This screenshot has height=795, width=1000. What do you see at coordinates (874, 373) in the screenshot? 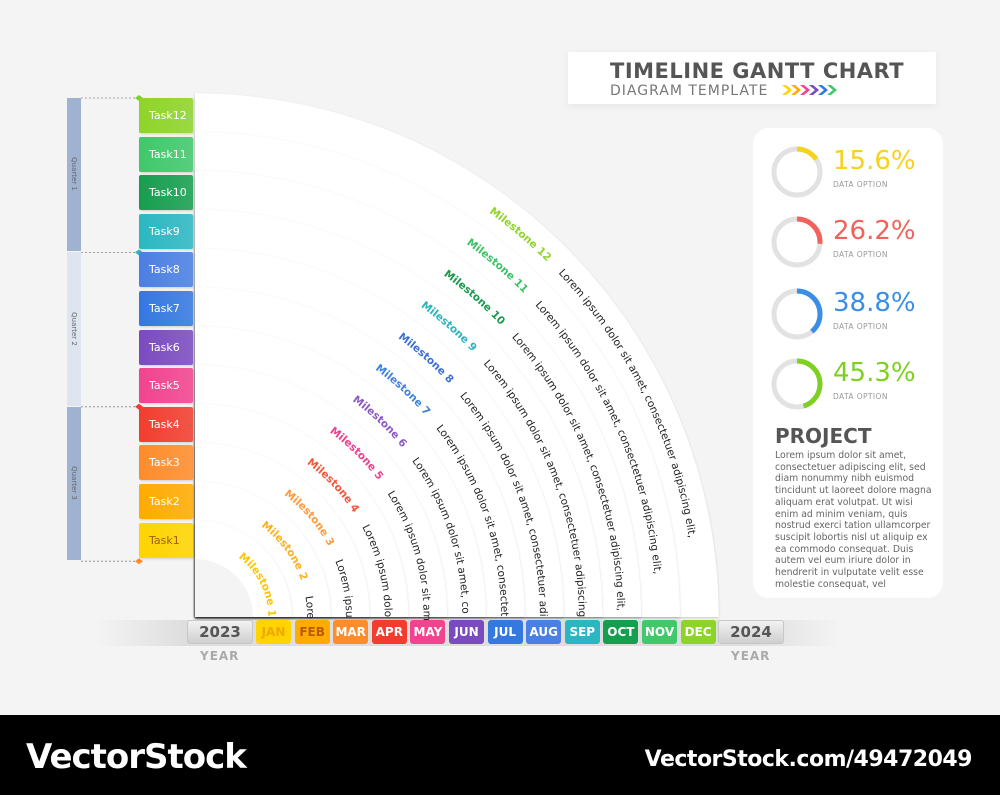
I see `stat-value: 45.3%` at bounding box center [874, 373].